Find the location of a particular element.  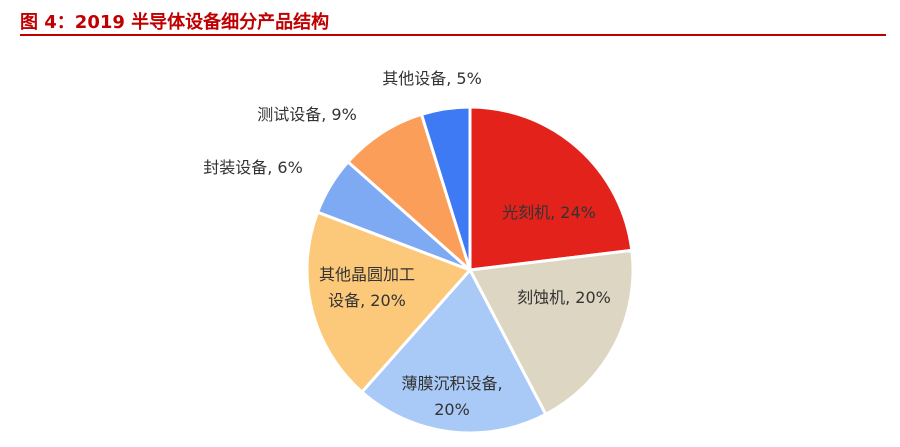

figure-title: 图 4：2019 半导体设备细分产品结构 is located at coordinates (175, 22).